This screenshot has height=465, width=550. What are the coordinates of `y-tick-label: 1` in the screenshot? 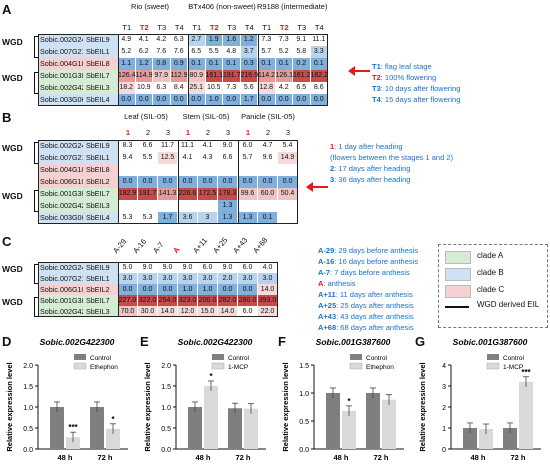 It's located at (444, 429).